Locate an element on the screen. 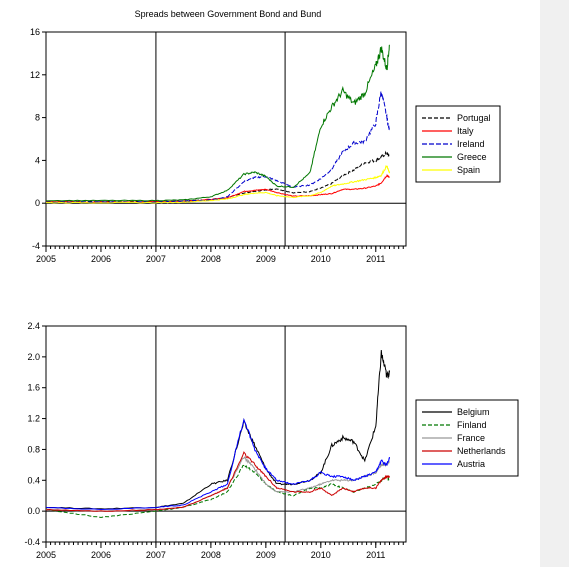  y-tick-label: 8 is located at coordinates (37, 118).